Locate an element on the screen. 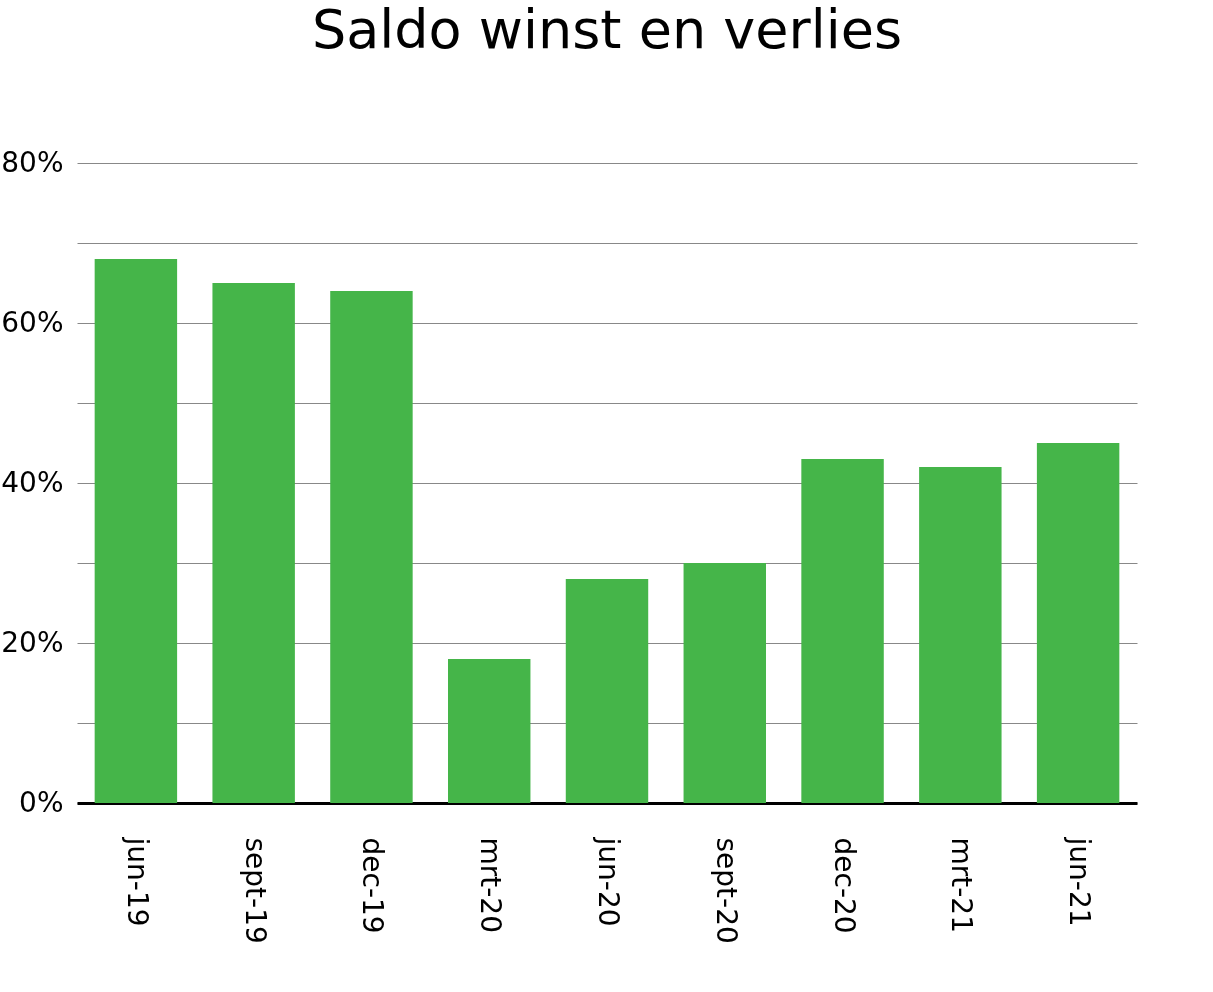 This screenshot has height=992, width=1213. x-tick-label: sept-20 is located at coordinates (726, 890).